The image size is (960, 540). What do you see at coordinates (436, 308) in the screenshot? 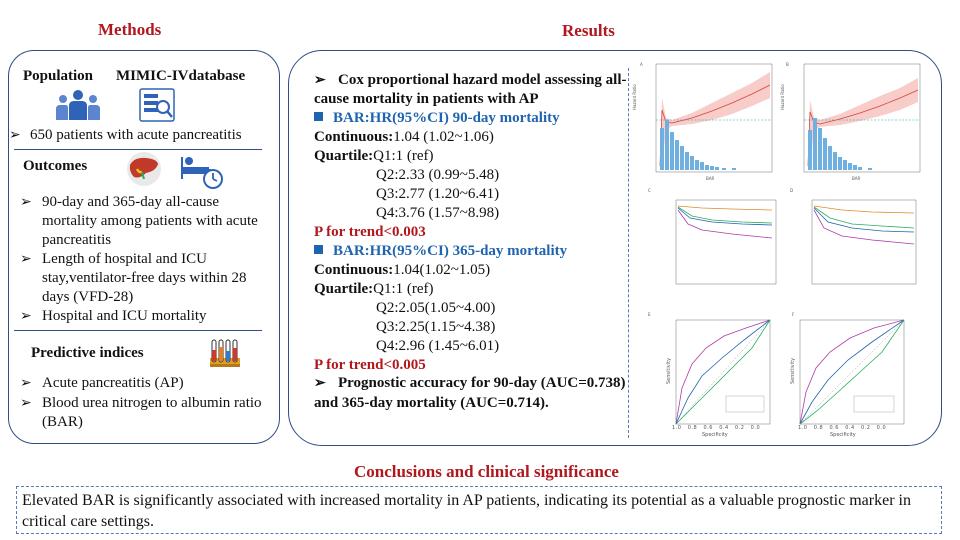
I see `bar365-q2: Q2:2.05(1.05~4.00)` at bounding box center [436, 308].